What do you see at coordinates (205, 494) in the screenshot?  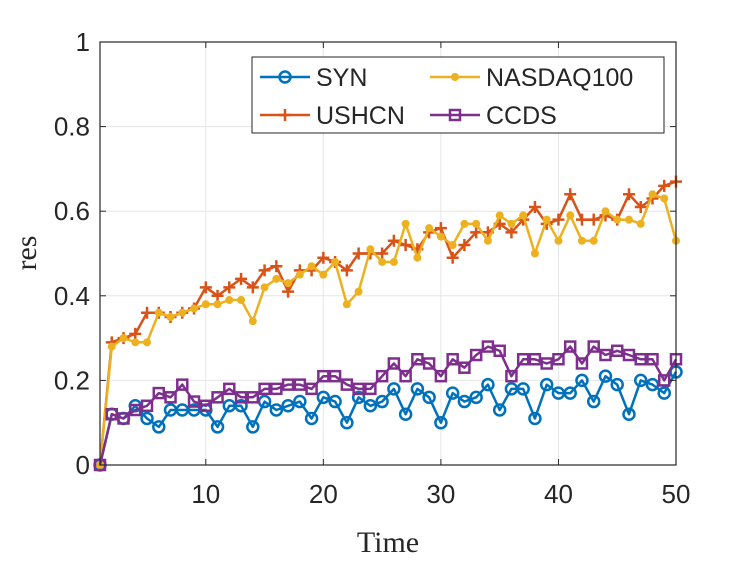 I see `x-tick-label: 10` at bounding box center [205, 494].